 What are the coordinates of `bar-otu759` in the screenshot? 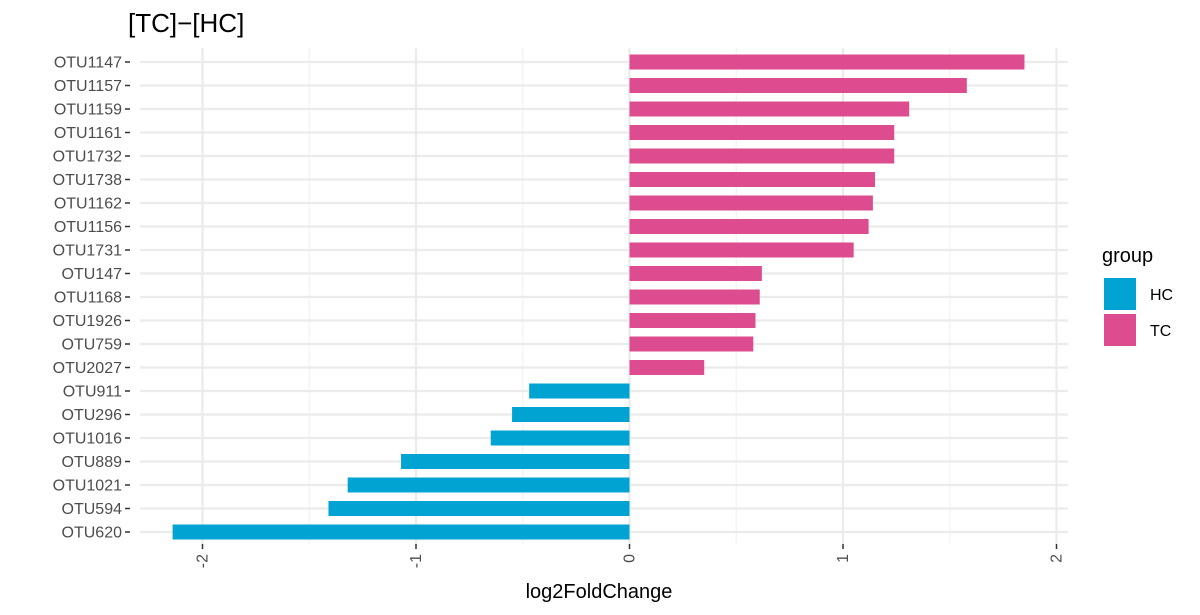 It's located at (691, 344).